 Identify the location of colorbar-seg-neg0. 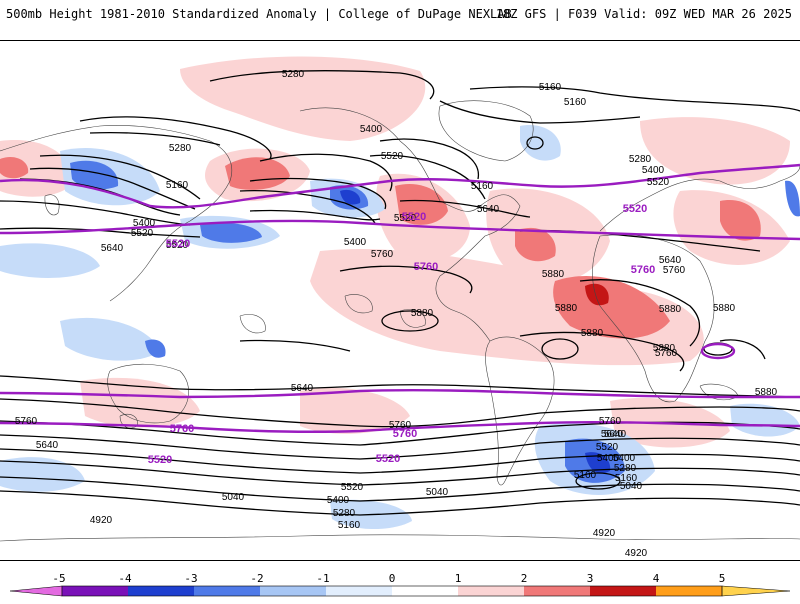
(359, 591).